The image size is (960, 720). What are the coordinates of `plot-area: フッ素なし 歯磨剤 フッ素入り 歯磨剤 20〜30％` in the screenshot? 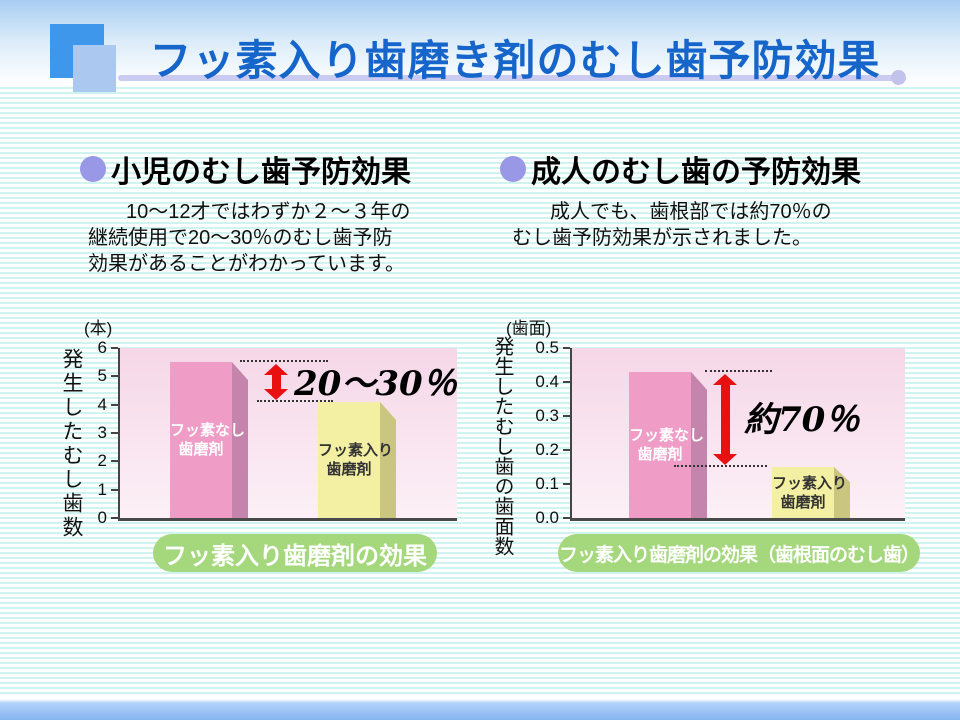 It's located at (287, 434).